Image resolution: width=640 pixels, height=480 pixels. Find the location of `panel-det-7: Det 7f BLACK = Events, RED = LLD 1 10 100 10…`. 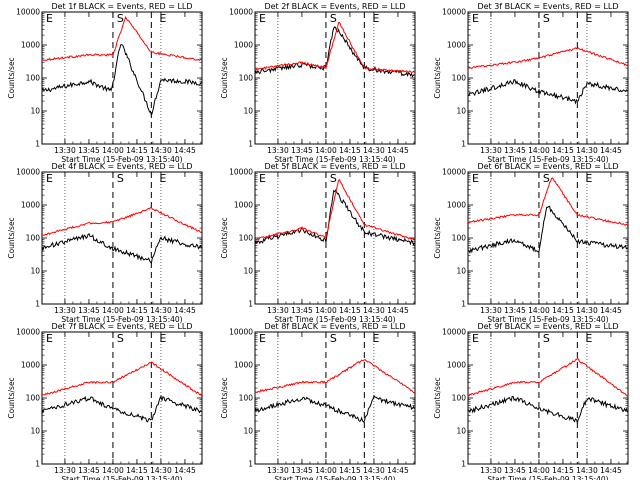

panel-det-7: Det 7f BLACK = Events, RED = LLD 1 10 100 10… is located at coordinates (105, 401).